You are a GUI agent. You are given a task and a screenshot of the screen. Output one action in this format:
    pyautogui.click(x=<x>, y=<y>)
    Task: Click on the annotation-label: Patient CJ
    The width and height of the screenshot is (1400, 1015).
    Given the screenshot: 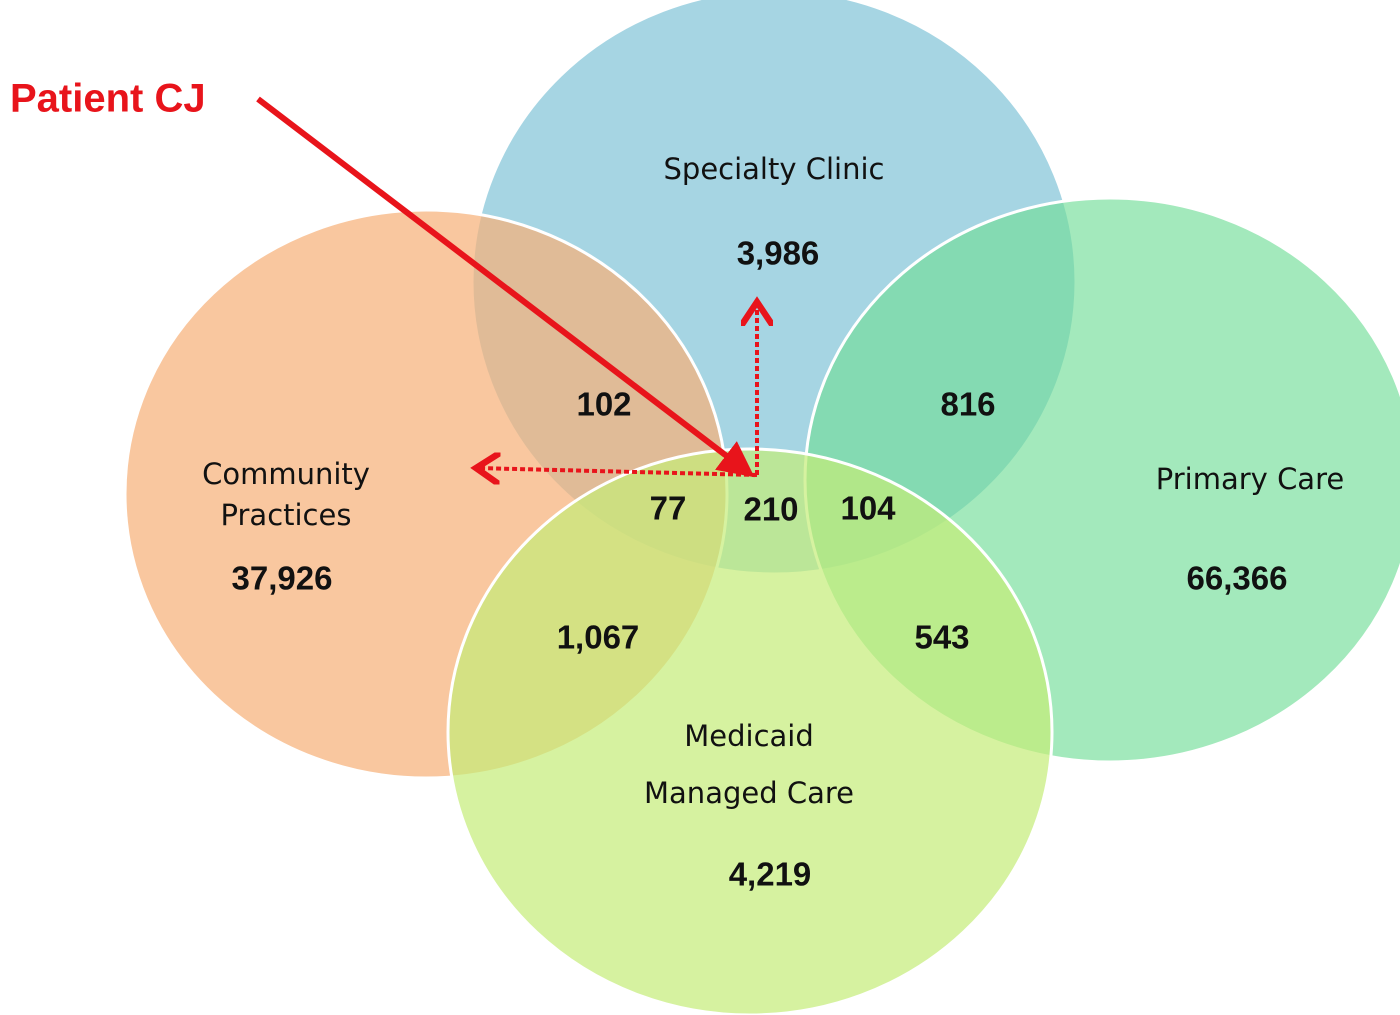 What is the action you would take?
    pyautogui.click(x=108, y=99)
    